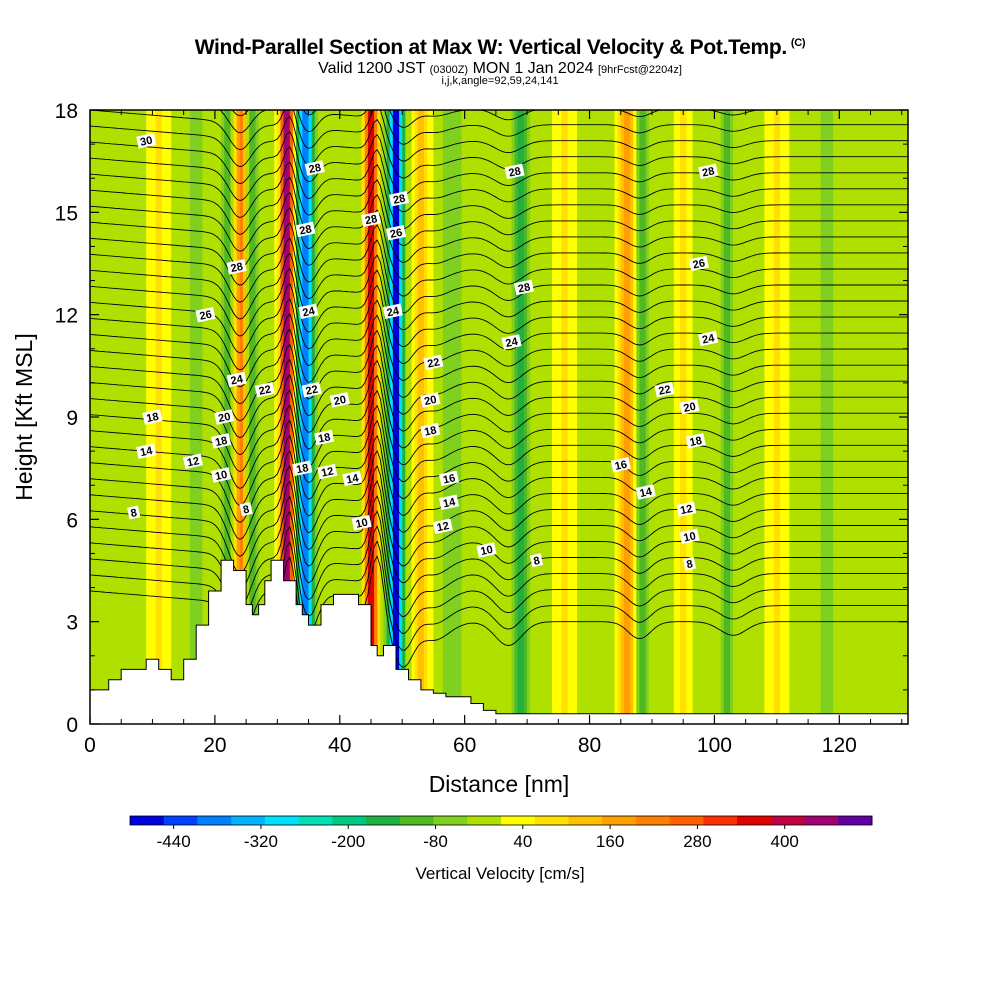 The height and width of the screenshot is (1000, 1000). What do you see at coordinates (174, 841) in the screenshot?
I see `colorbar-tick-label: -440` at bounding box center [174, 841].